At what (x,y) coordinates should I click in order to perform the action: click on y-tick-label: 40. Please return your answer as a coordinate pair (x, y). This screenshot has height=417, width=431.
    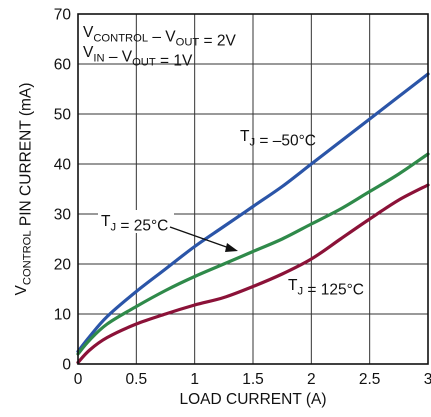
    Looking at the image, I should click on (63, 165).